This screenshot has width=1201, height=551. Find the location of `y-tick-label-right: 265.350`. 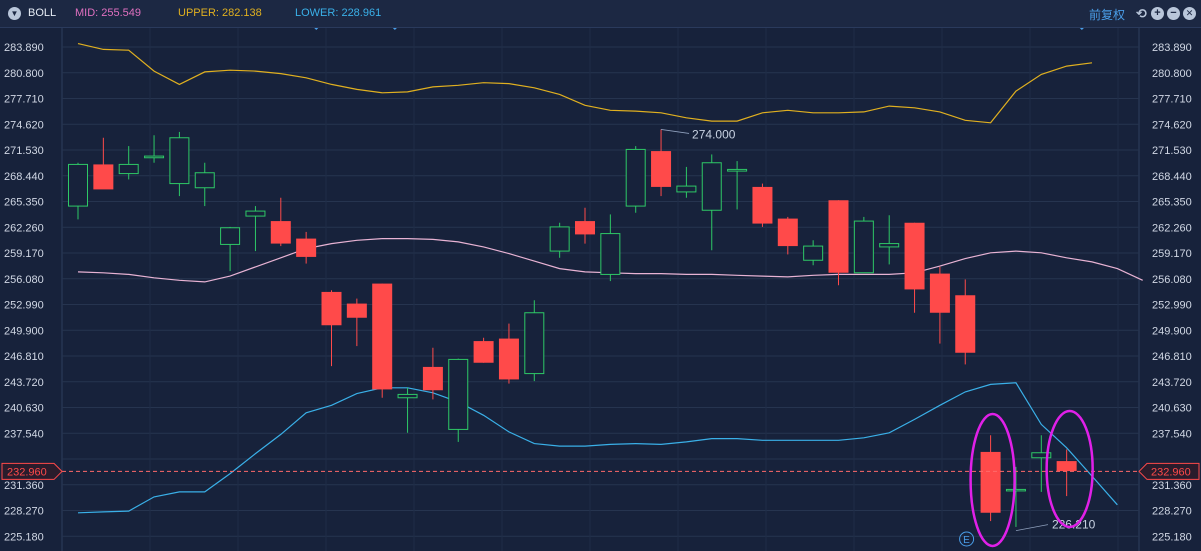

y-tick-label-right: 265.350 is located at coordinates (1172, 203).